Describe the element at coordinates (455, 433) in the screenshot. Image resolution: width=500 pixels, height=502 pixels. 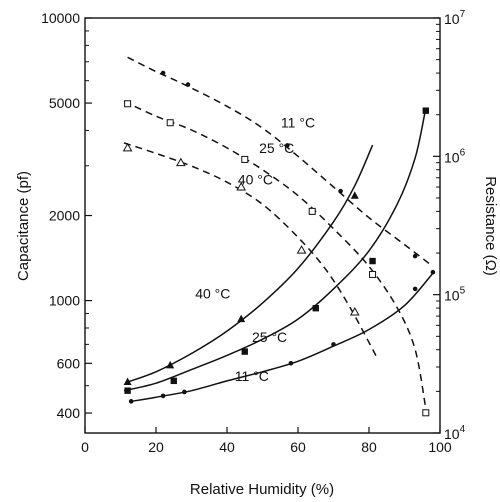
I see `right-tick-label: 10⁴` at that location.